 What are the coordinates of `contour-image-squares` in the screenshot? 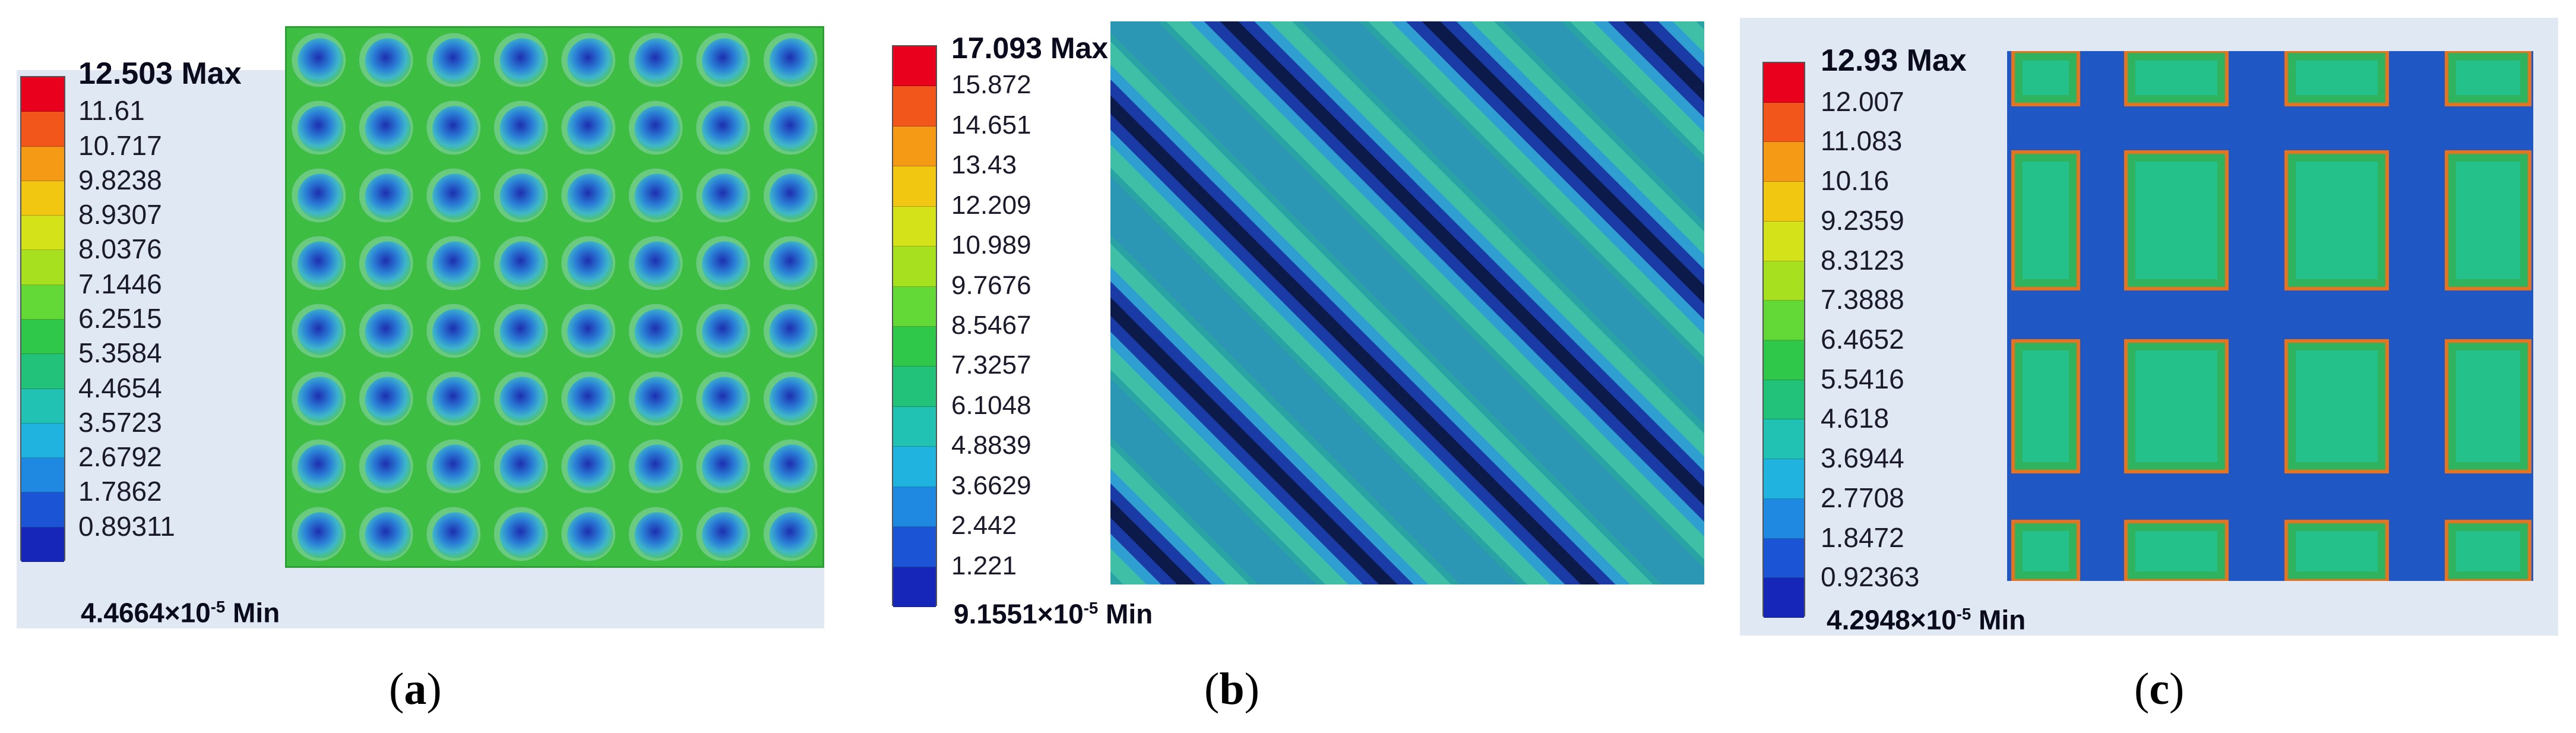 It's located at (2270, 316).